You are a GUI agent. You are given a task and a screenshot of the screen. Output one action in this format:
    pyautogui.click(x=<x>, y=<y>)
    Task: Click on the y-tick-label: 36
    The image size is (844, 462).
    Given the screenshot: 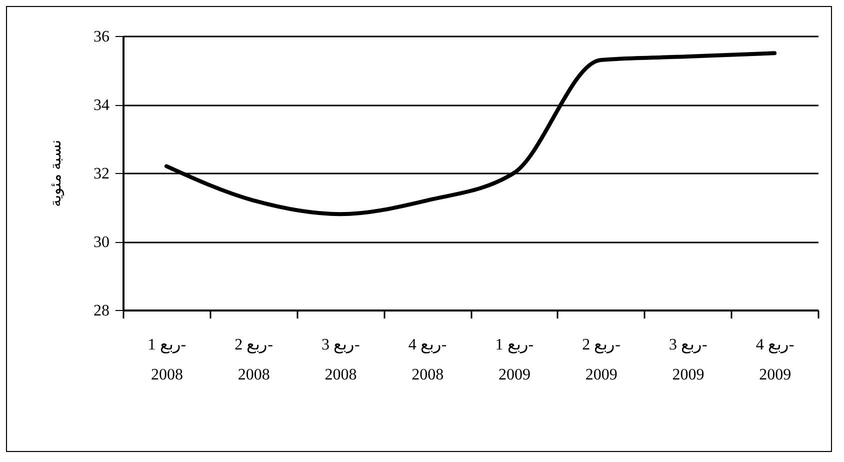 What is the action you would take?
    pyautogui.click(x=102, y=37)
    